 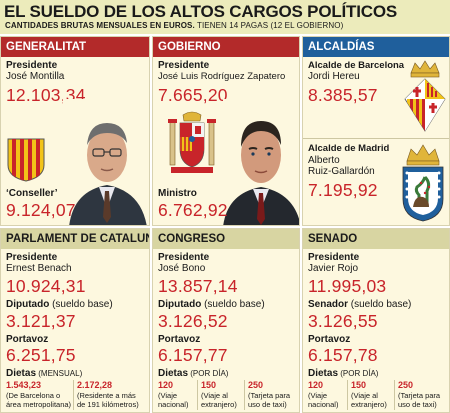 What do you see at coordinates (193, 95) in the screenshot?
I see `gobierno-value-president: 7.665,20` at bounding box center [193, 95].